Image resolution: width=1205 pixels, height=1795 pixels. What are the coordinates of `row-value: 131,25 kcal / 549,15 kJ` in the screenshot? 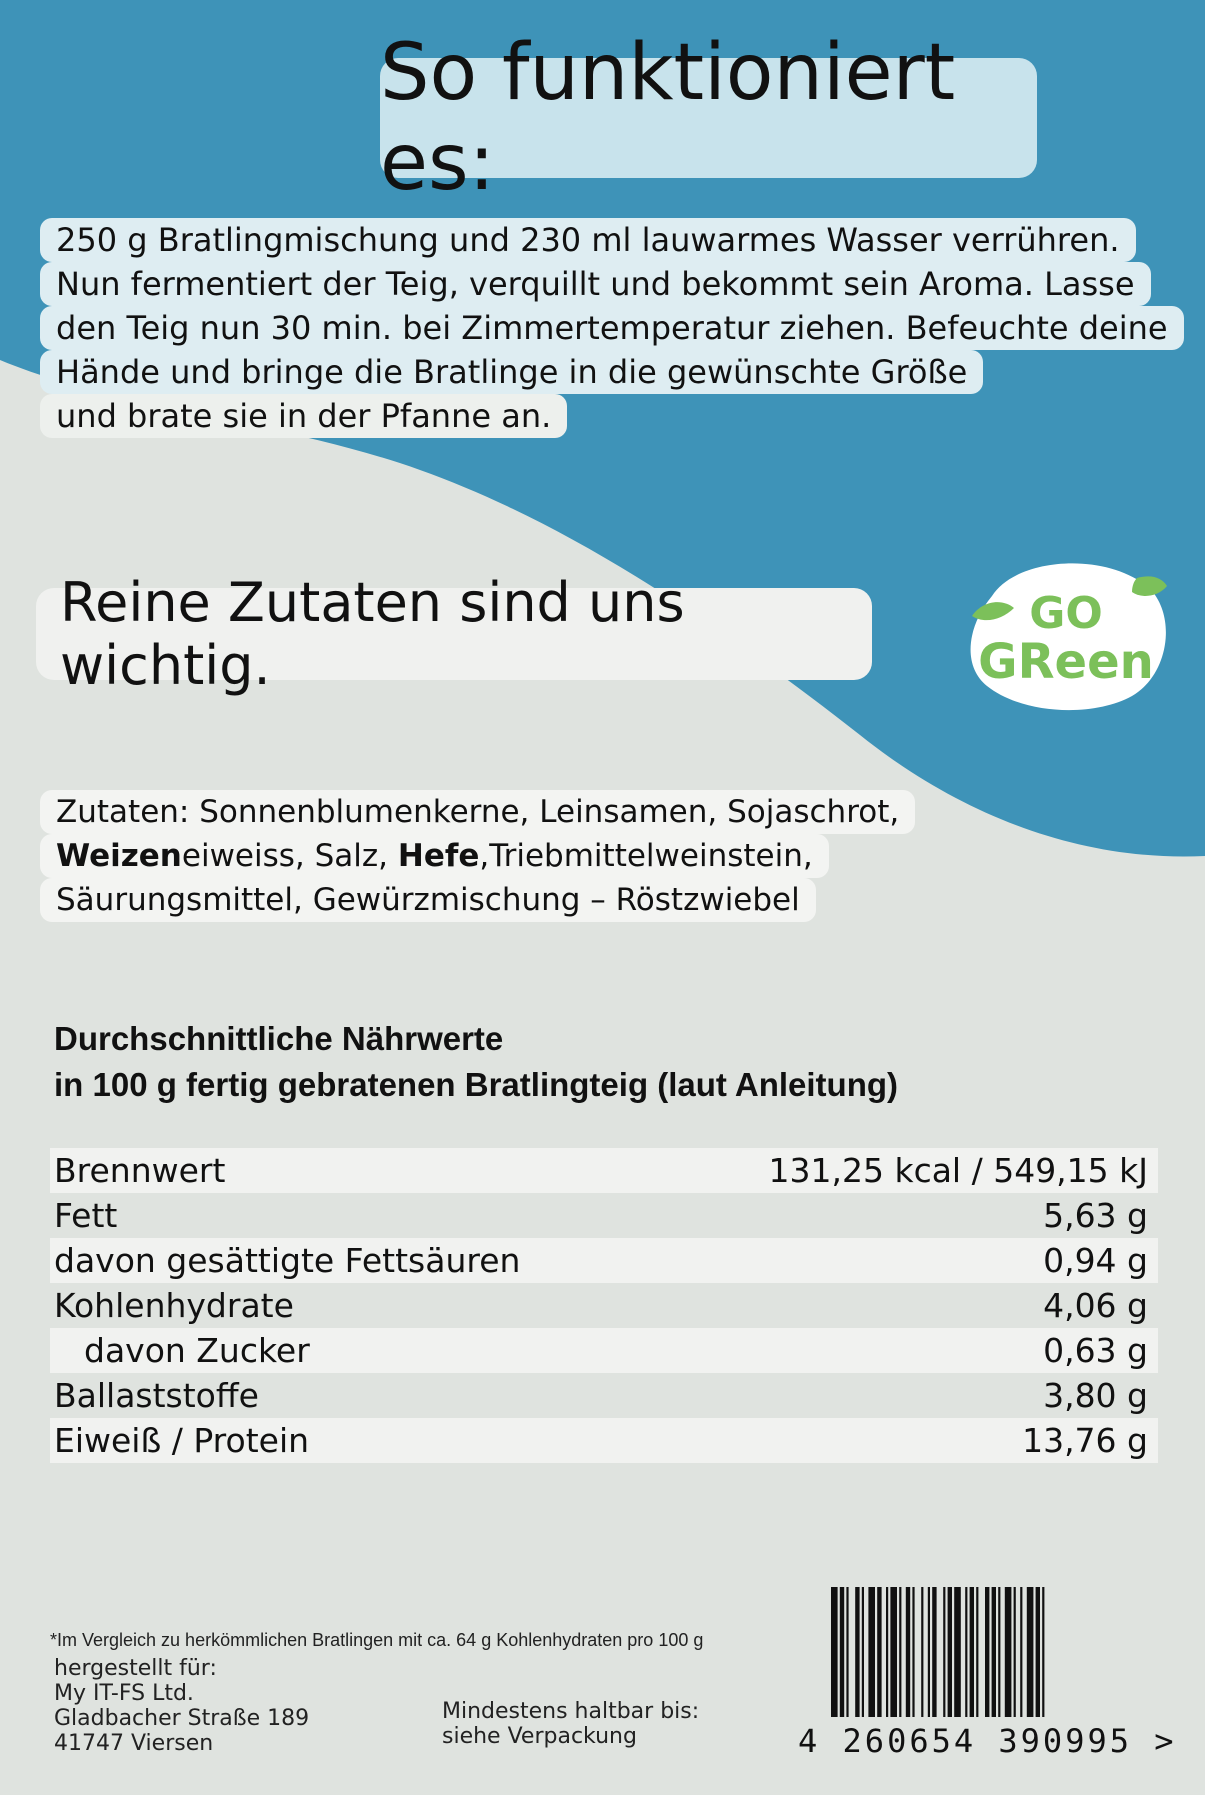 It's located at (958, 1170).